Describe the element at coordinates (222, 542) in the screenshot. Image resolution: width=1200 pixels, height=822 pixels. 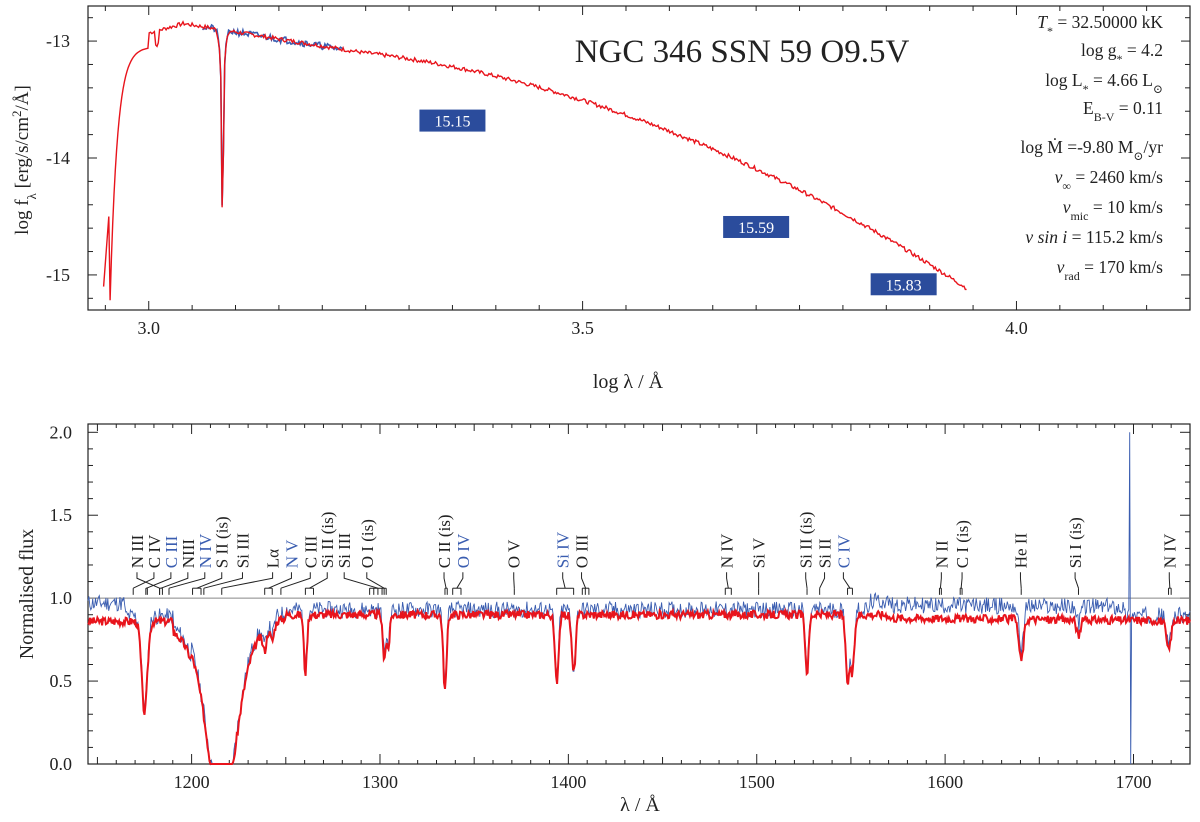
I see `line-id-label: S II (is)` at that location.